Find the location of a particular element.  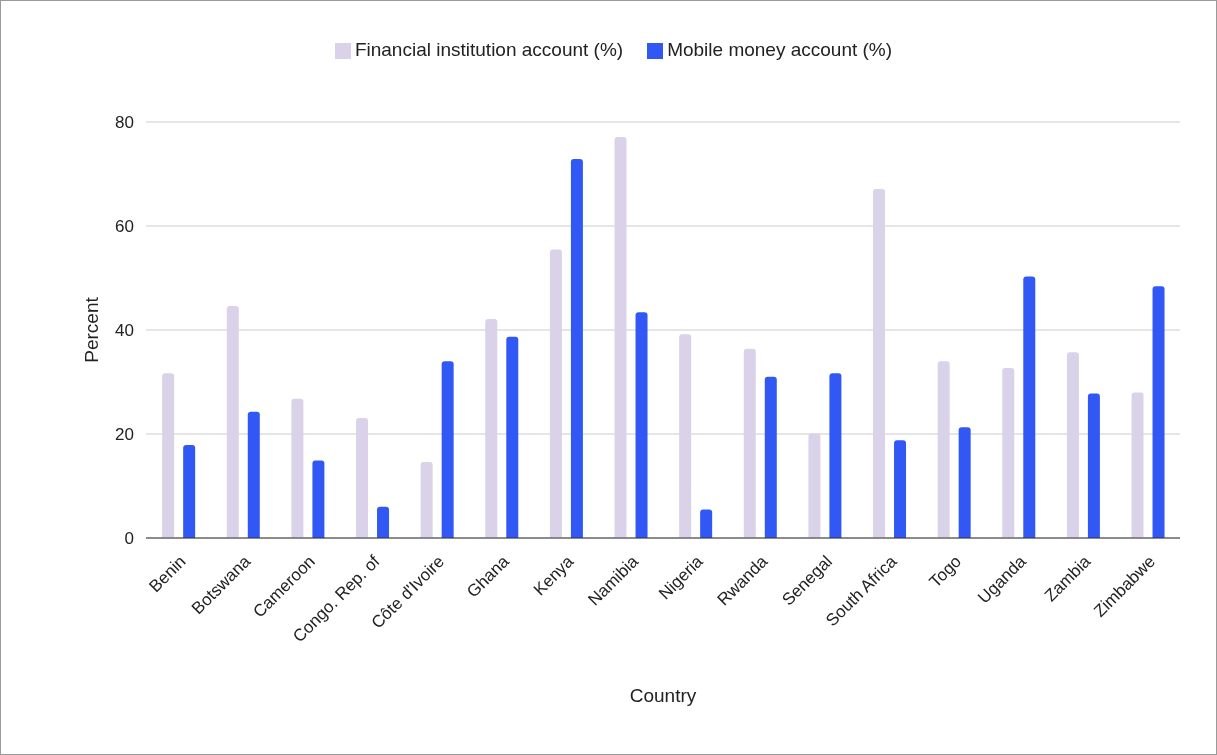

y-tick-label: 0 is located at coordinates (129, 539).